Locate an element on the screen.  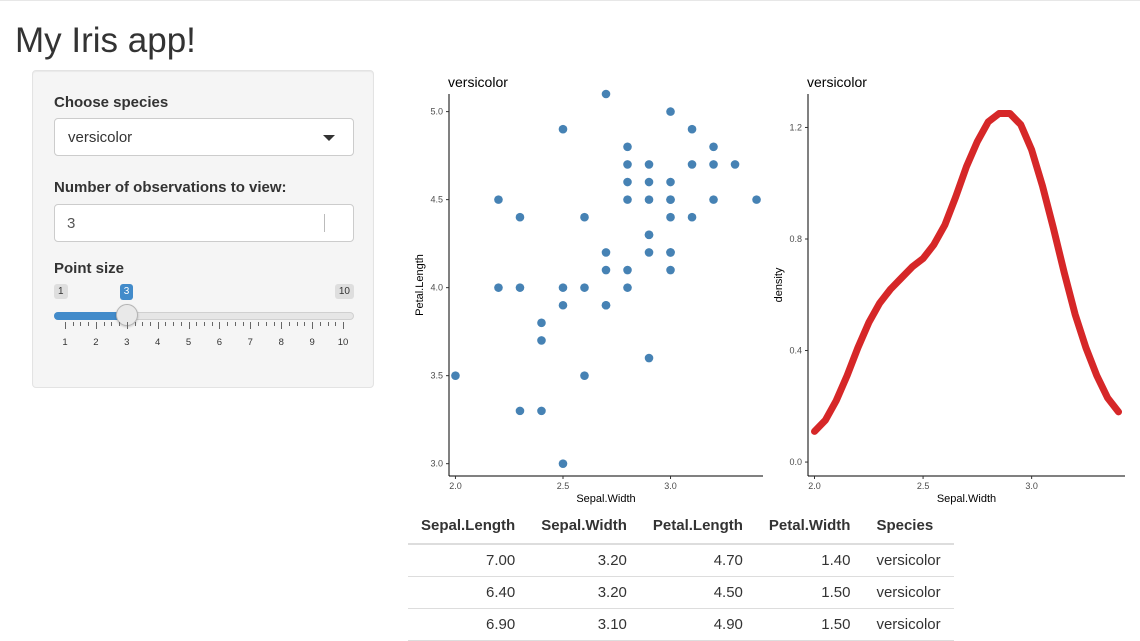
spinner-icon is located at coordinates (324, 223).